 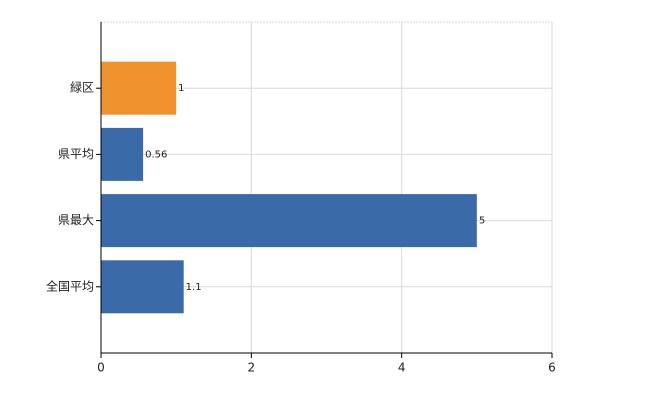 I want to click on y-tick-label: 県最大, so click(x=76, y=220).